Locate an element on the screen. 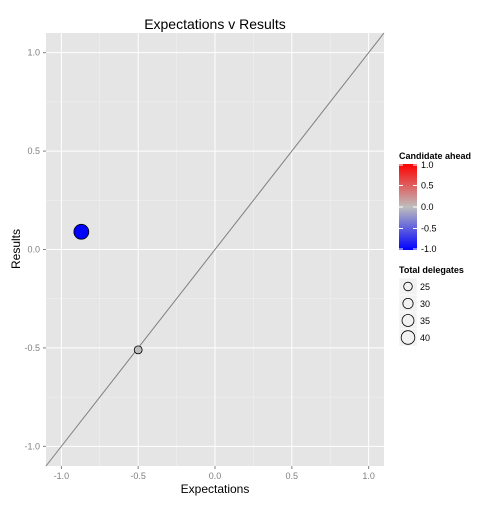 The width and height of the screenshot is (504, 509). size-legend-keys: 25 30 35 40 is located at coordinates (414, 312).